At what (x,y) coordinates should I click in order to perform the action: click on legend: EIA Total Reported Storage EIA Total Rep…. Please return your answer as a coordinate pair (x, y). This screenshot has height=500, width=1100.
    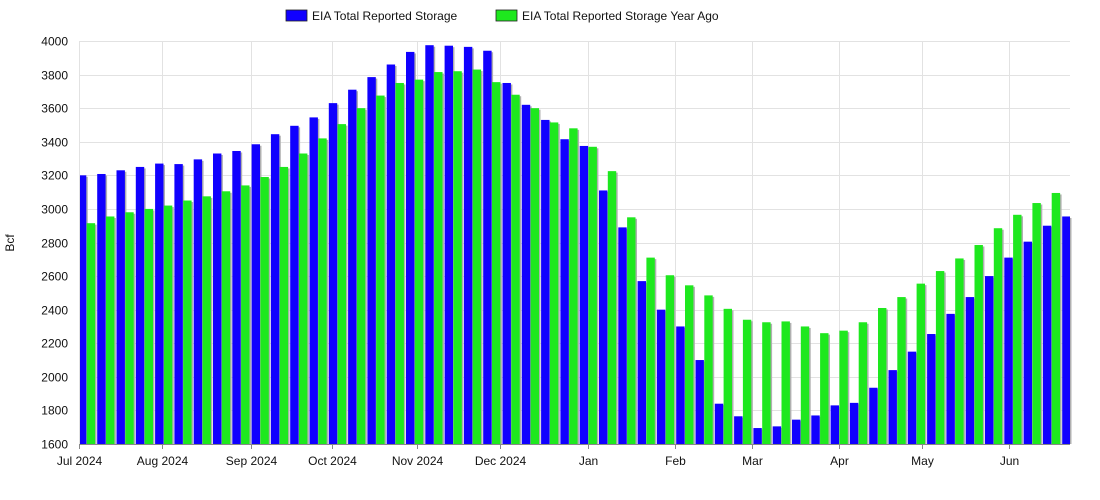
    Looking at the image, I should click on (502, 16).